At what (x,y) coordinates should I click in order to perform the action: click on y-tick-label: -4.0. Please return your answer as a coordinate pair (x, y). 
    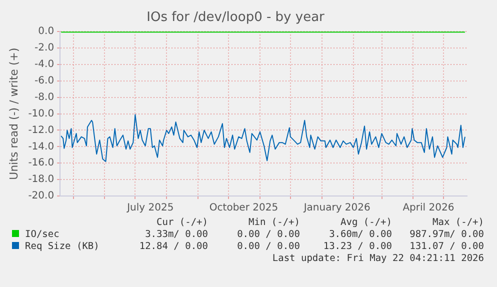
    Looking at the image, I should click on (44, 64).